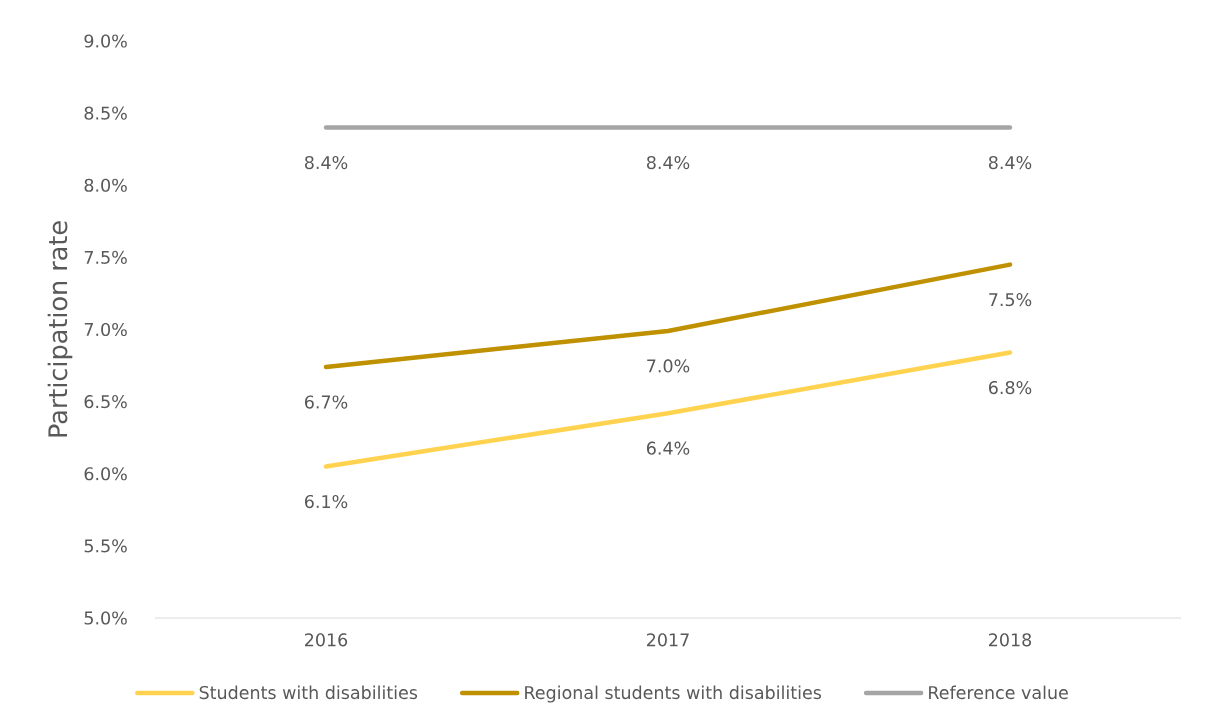 This screenshot has height=726, width=1206. I want to click on y-tick-label: 9.0%, so click(105, 41).